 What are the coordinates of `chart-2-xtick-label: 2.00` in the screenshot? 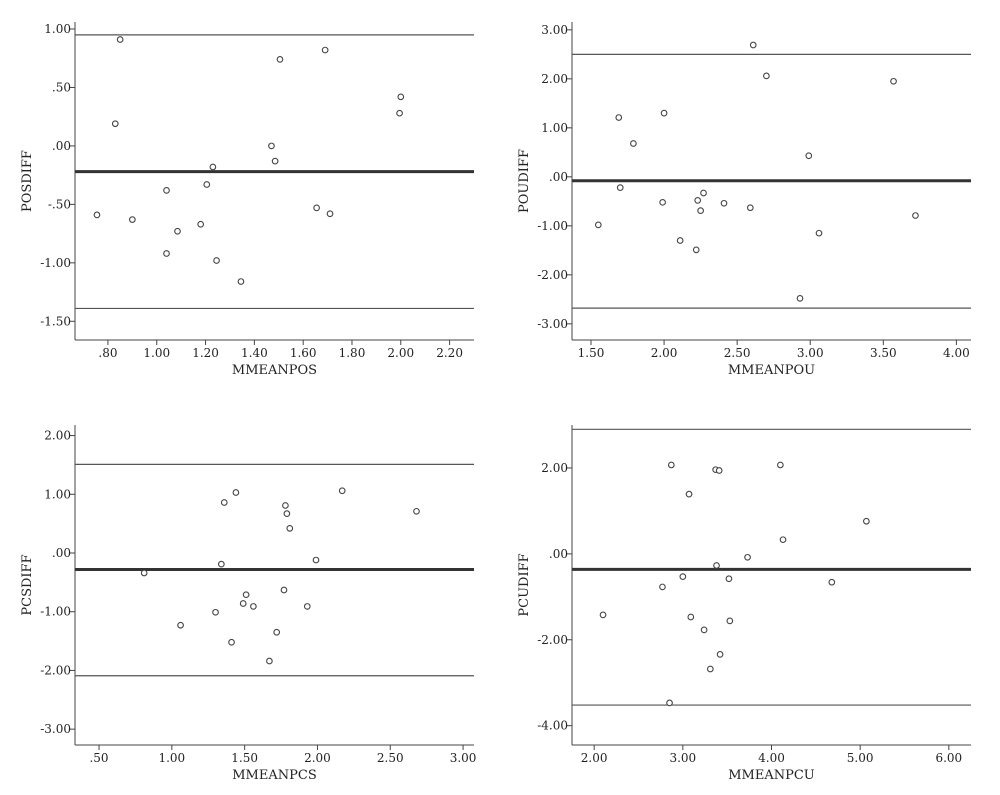 It's located at (664, 353).